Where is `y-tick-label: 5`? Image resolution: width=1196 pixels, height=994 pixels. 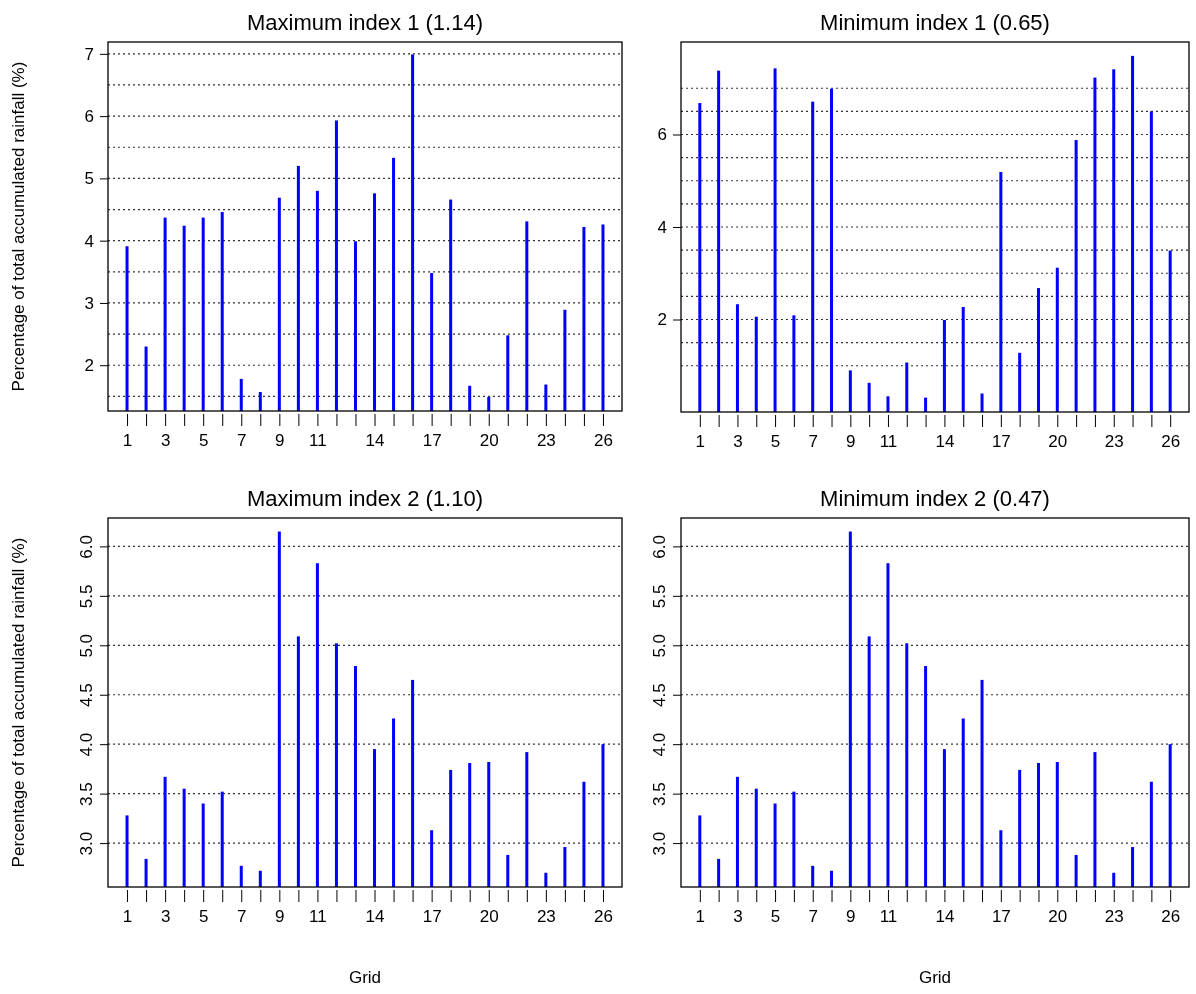
y-tick-label: 5 is located at coordinates (89, 179).